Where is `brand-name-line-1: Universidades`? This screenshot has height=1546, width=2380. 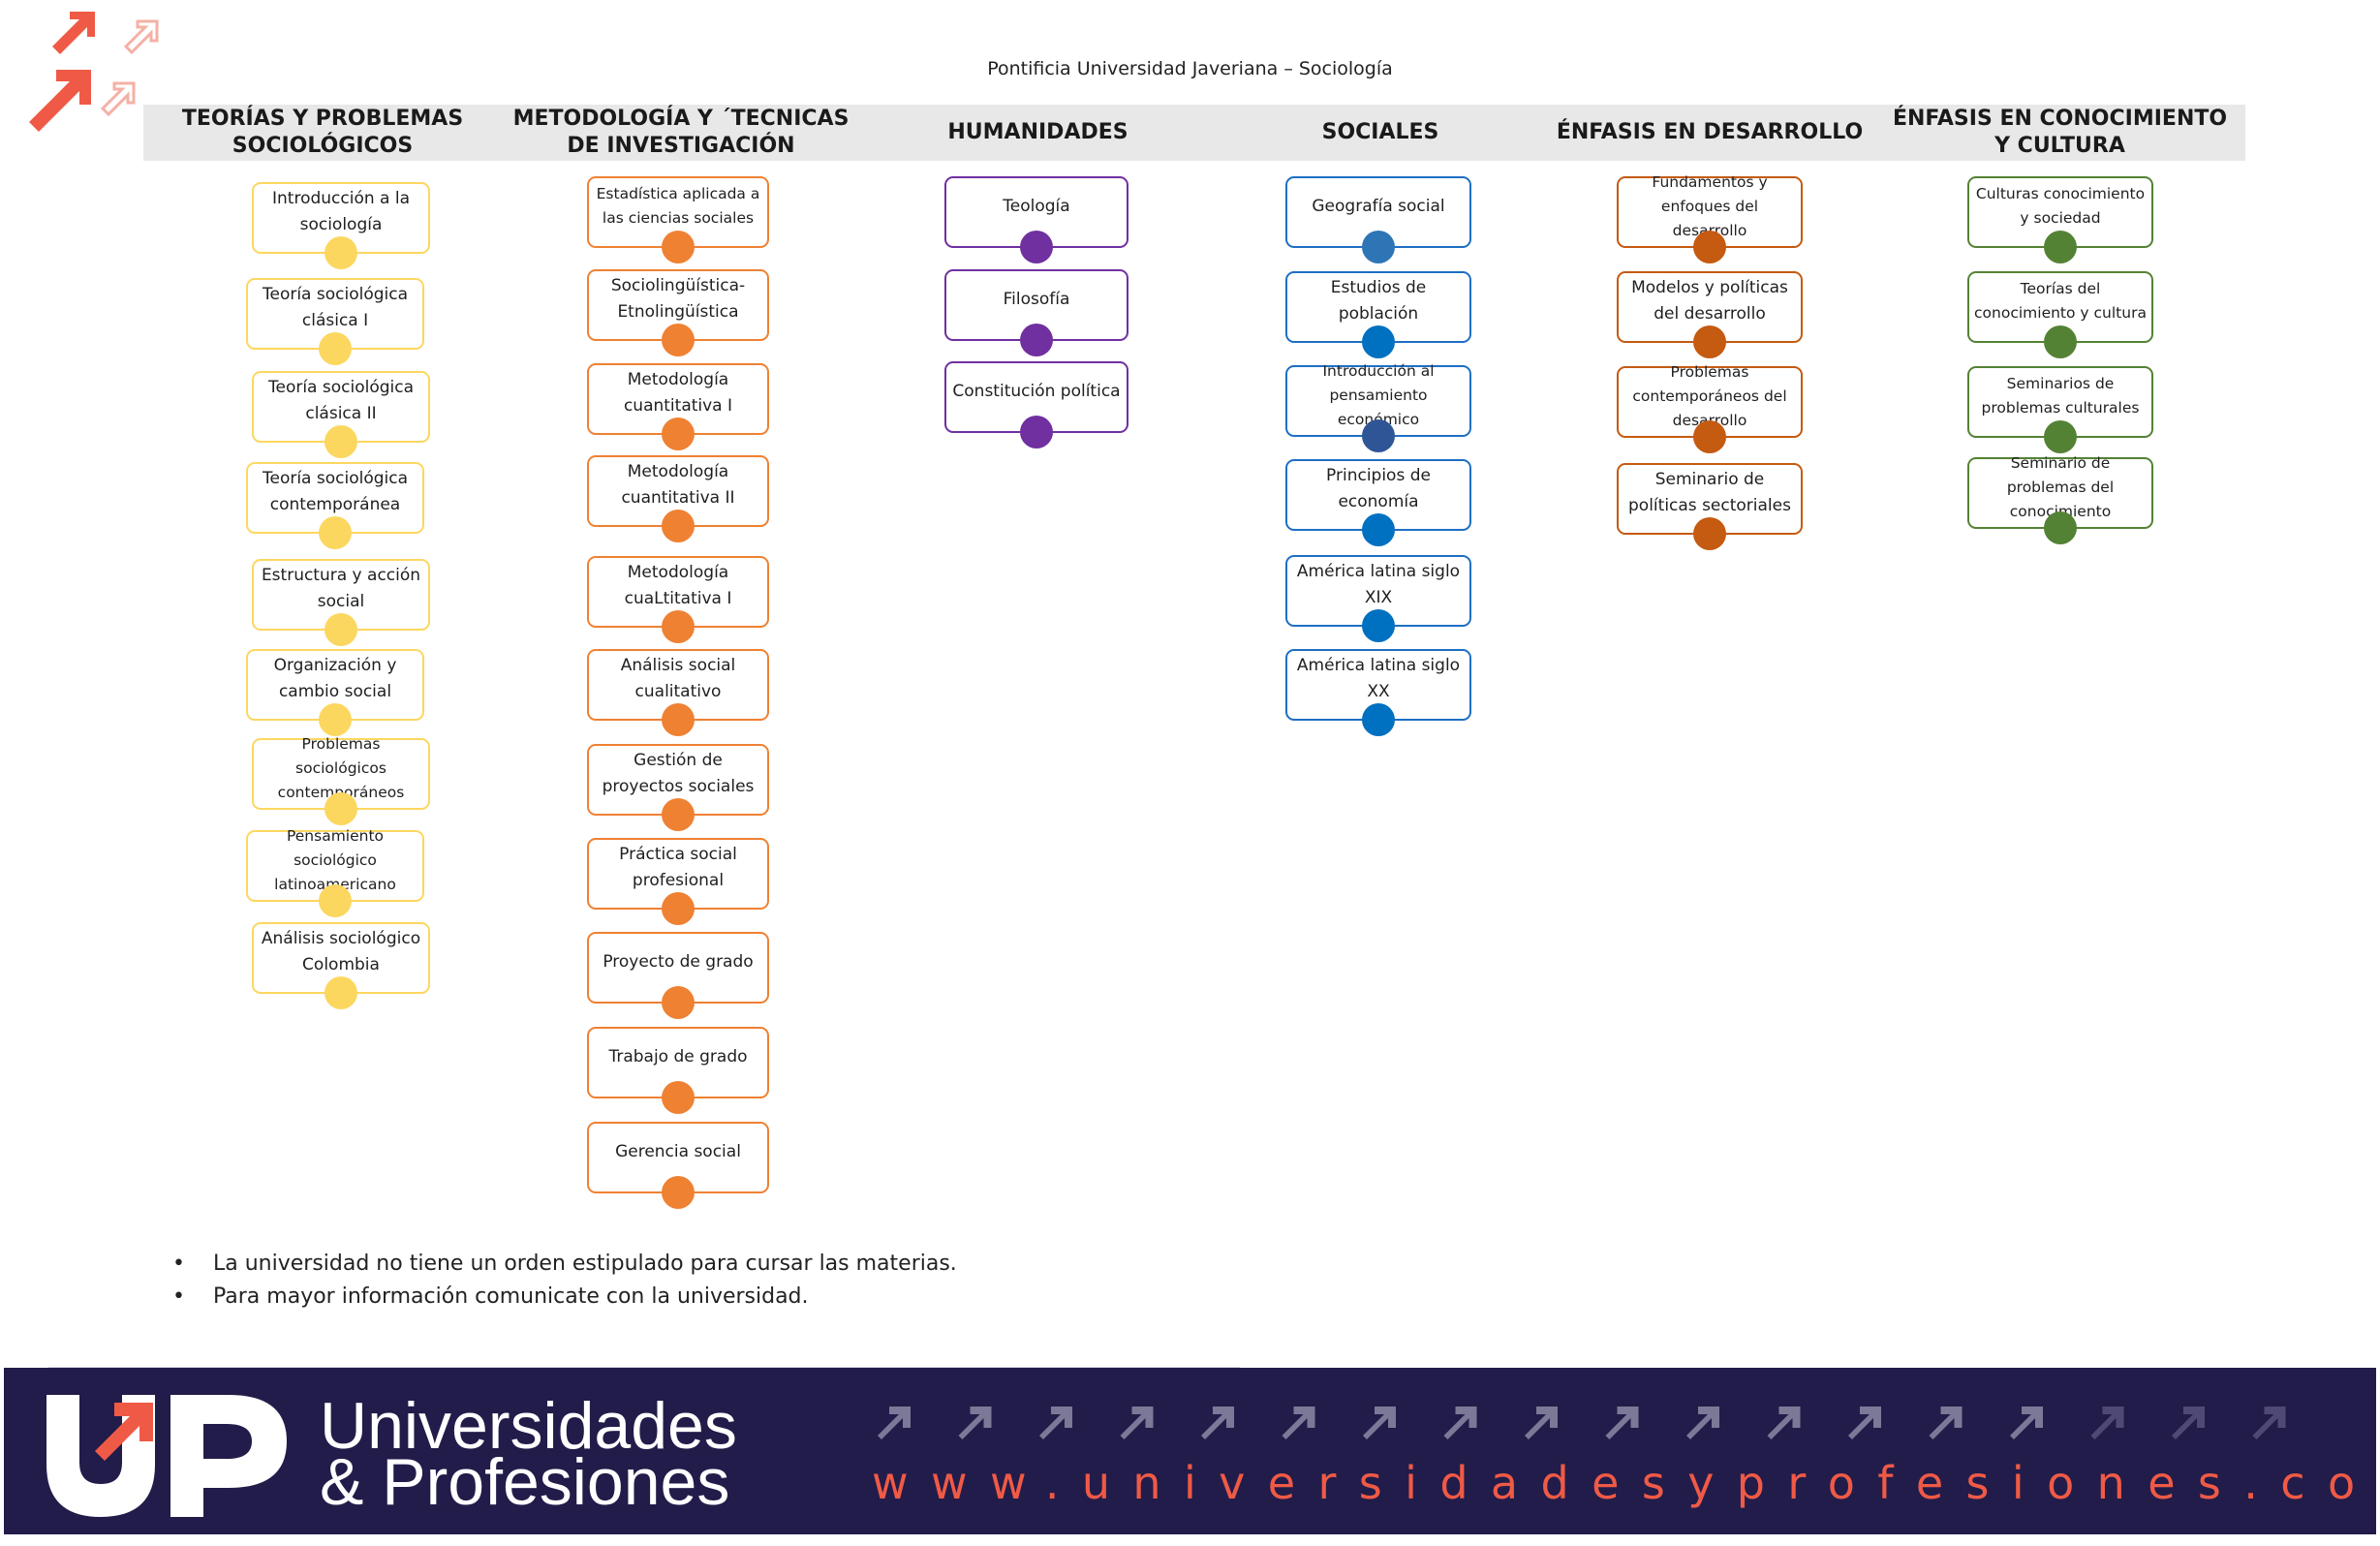
brand-name-line-1: Universidades is located at coordinates (528, 1426).